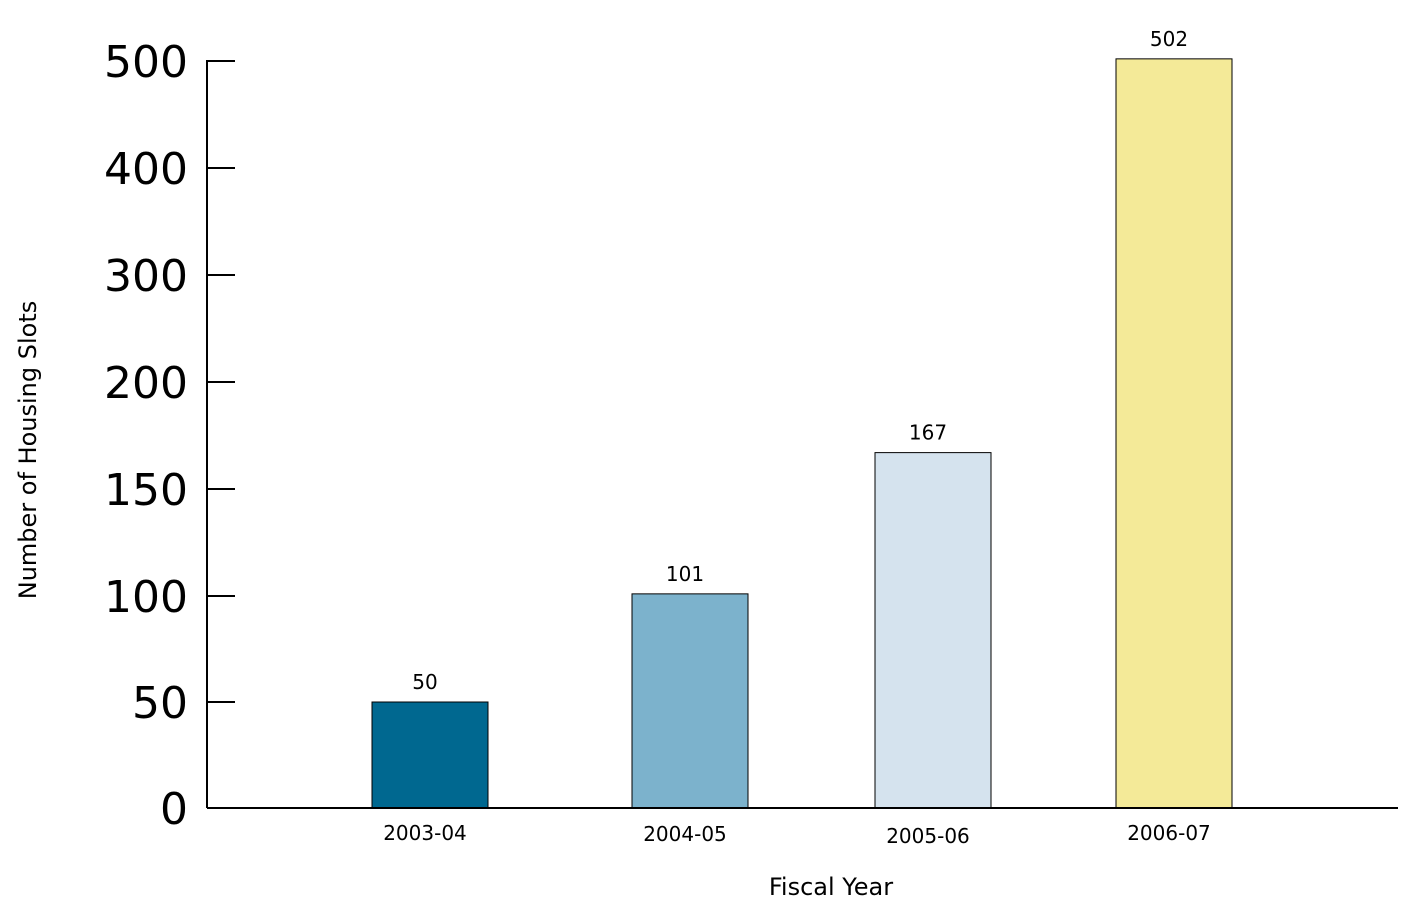 Image resolution: width=1404 pixels, height=905 pixels. Describe the element at coordinates (1169, 39) in the screenshot. I see `data-label: 502` at that location.